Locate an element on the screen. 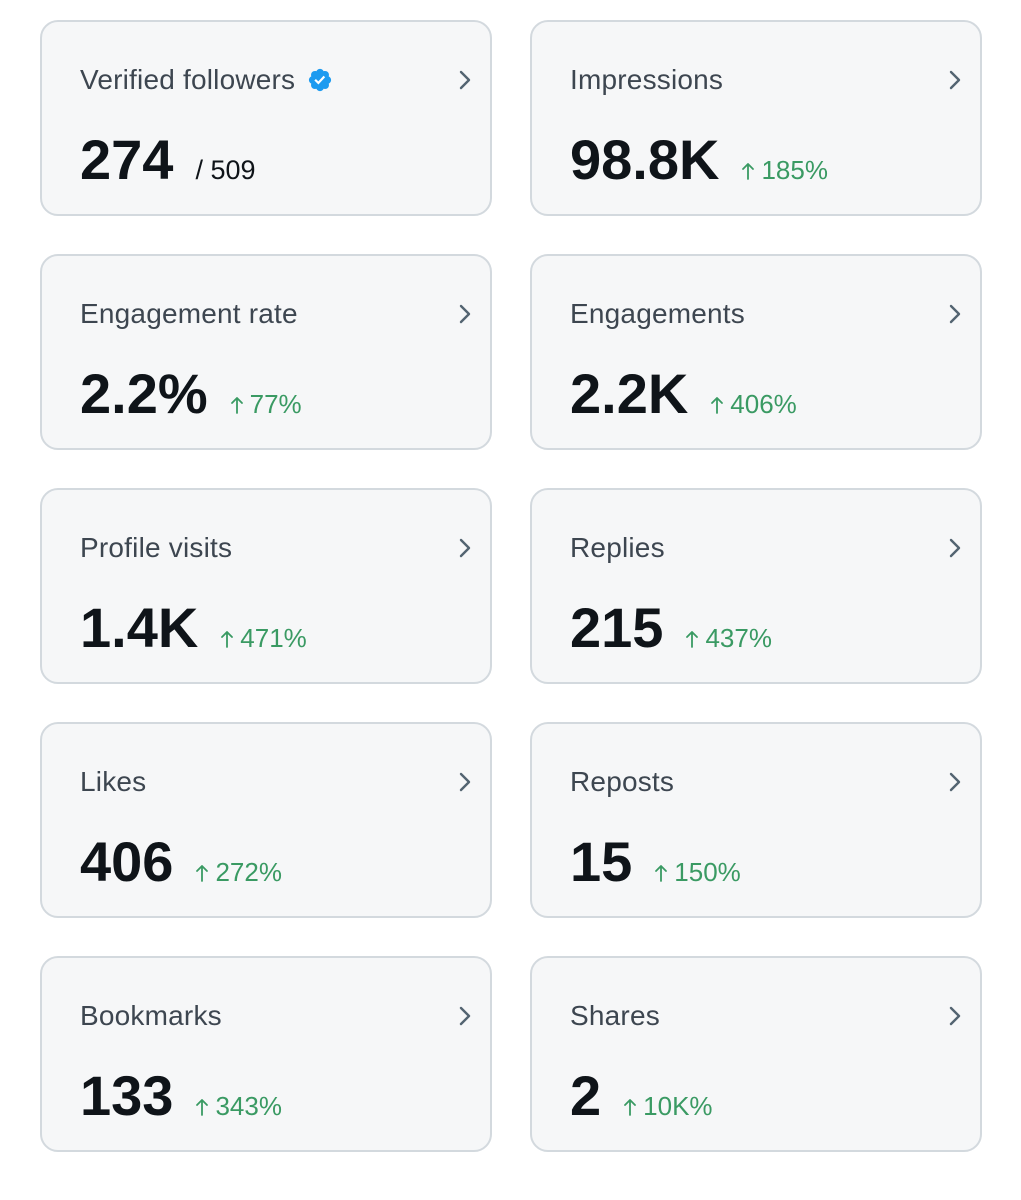 This screenshot has width=1021, height=1200. metric-label-row: Replies is located at coordinates (617, 548).